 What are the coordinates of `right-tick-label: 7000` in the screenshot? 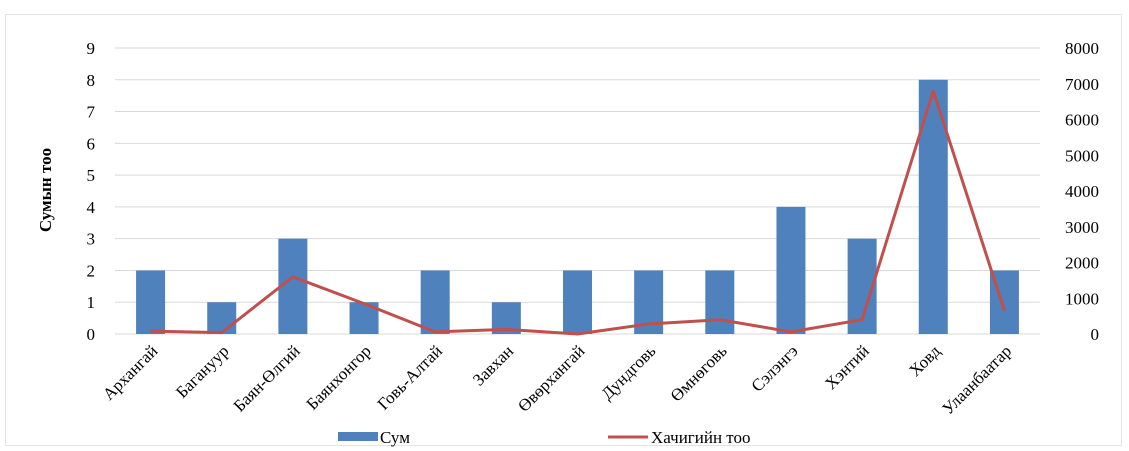 It's located at (1082, 84).